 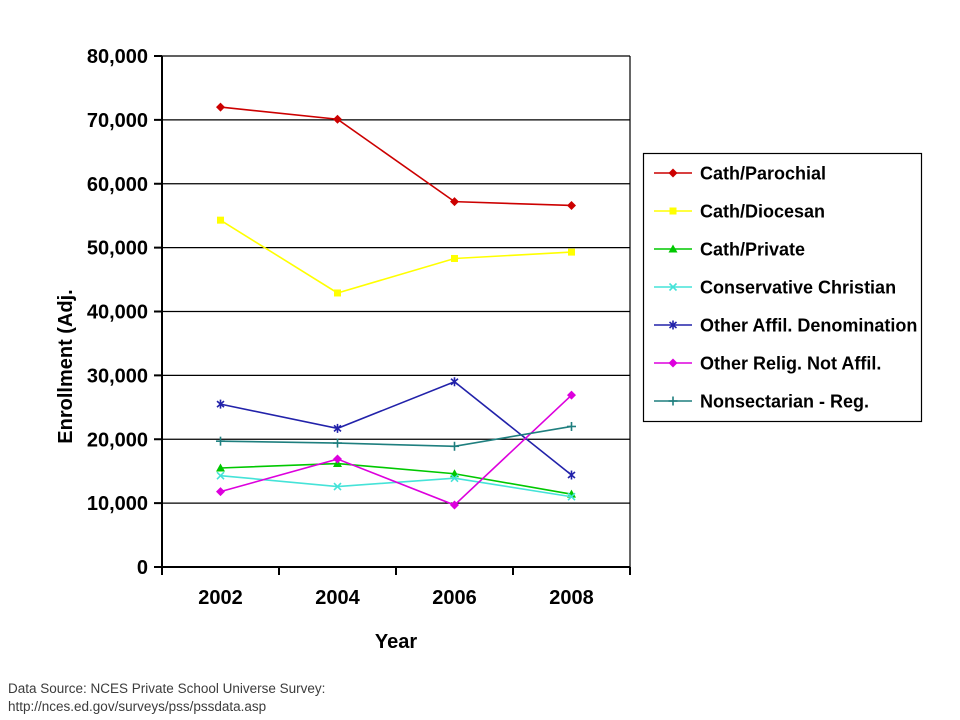 I want to click on legend-item: Cath/Parochial, so click(x=740, y=174).